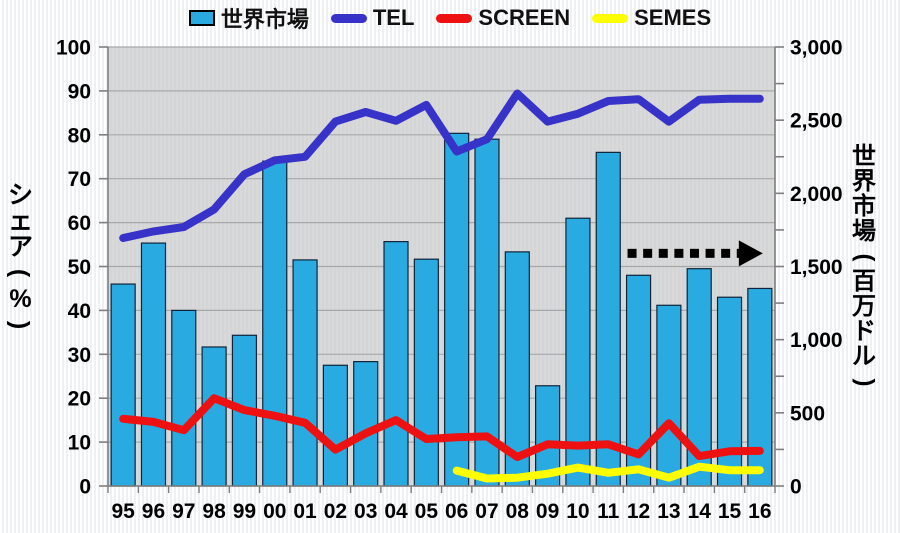 This screenshot has width=900, height=533. What do you see at coordinates (456, 511) in the screenshot?
I see `x-tick-label-06: 06` at bounding box center [456, 511].